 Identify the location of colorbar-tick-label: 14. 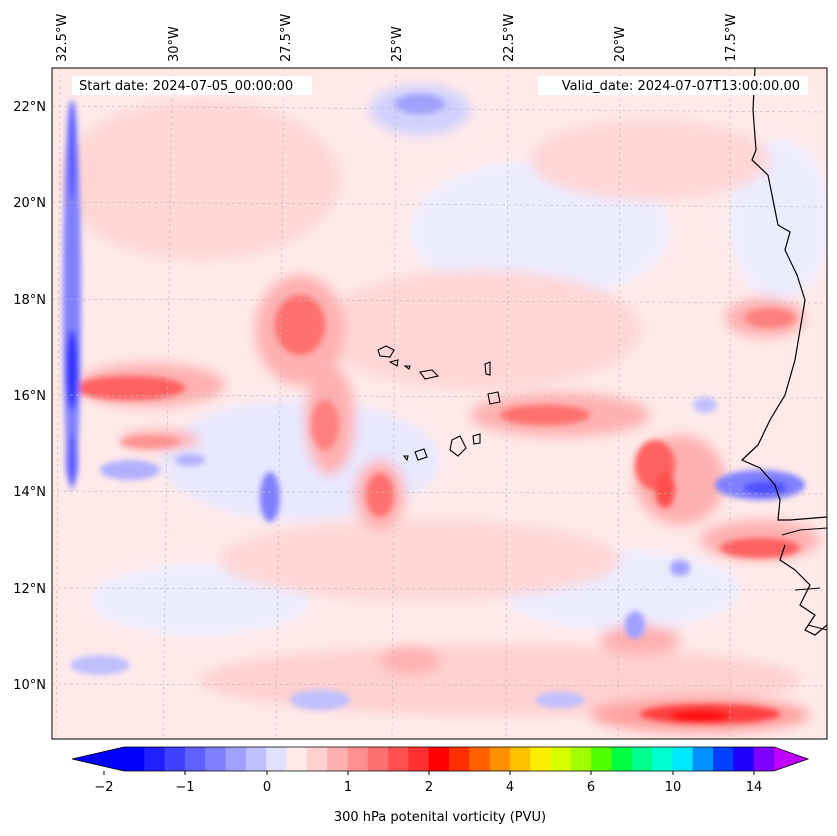
(754, 787).